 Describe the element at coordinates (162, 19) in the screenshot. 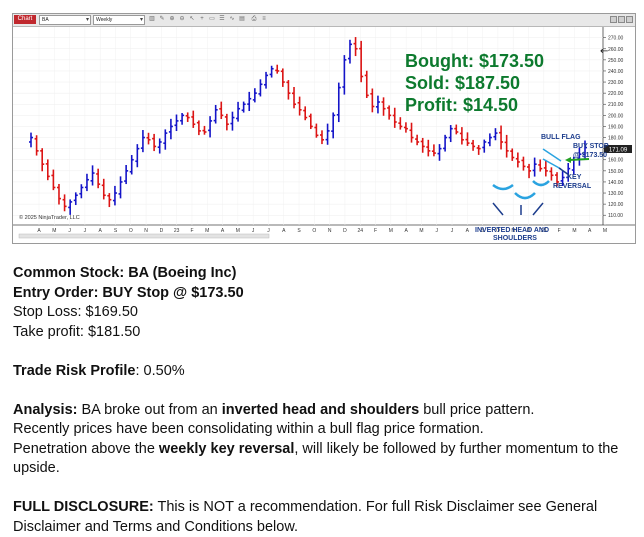

I see `pencil-icon: ✎` at that location.